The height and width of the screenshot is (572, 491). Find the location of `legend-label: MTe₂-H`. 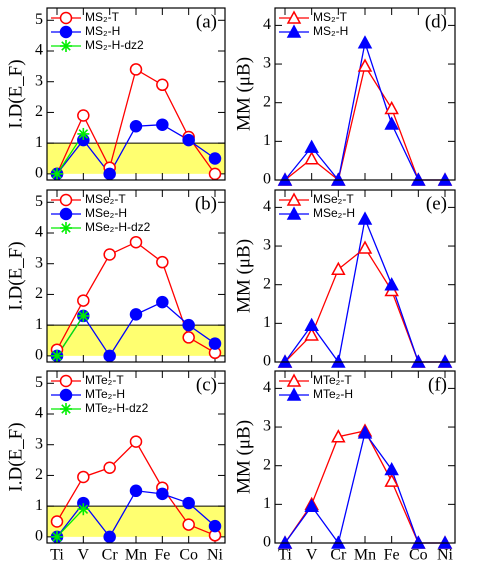

legend-label: MTe₂-H is located at coordinates (333, 394).